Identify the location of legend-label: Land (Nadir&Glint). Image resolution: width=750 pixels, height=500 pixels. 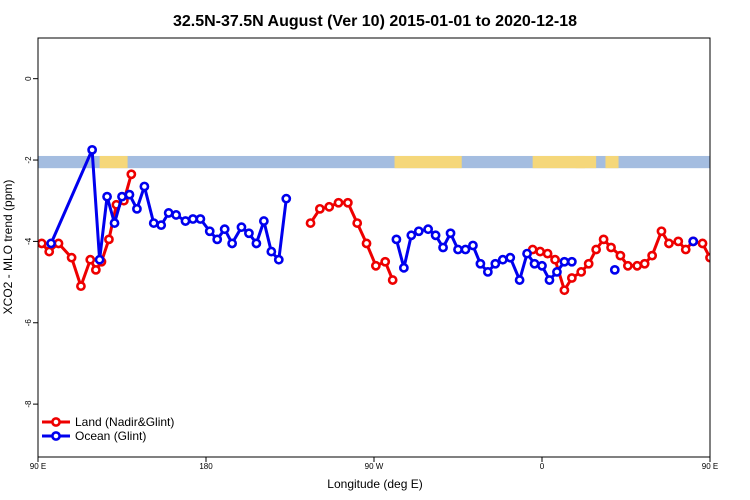
(124, 422).